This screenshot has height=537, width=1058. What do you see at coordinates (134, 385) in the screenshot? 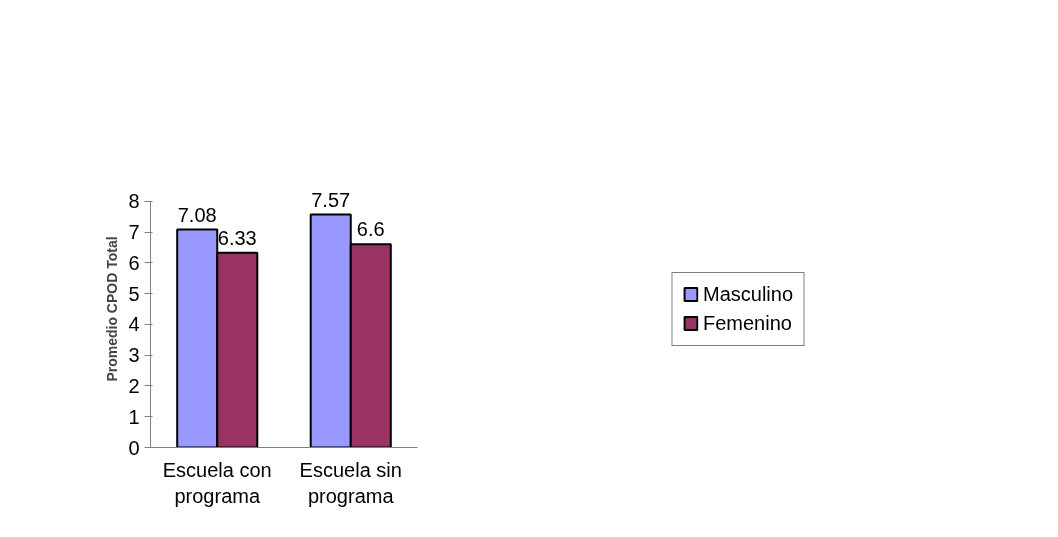
I see `y-tick-label: 2` at bounding box center [134, 385].